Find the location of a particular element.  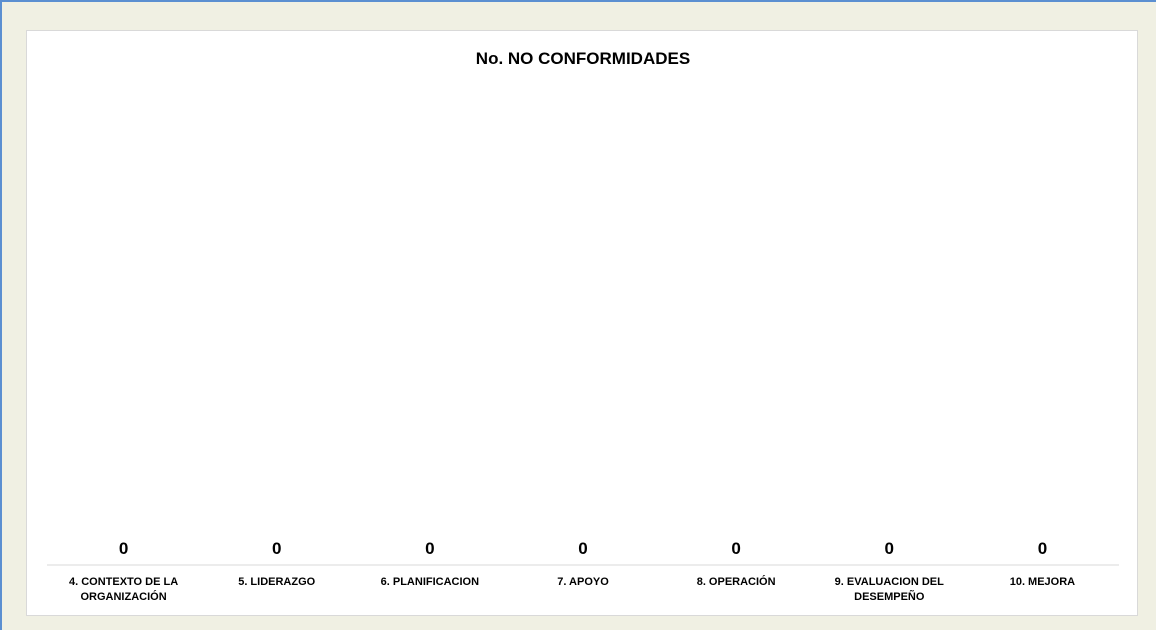

category-label: 9. EVALUACION DEL DESEMPEÑO is located at coordinates (889, 589).